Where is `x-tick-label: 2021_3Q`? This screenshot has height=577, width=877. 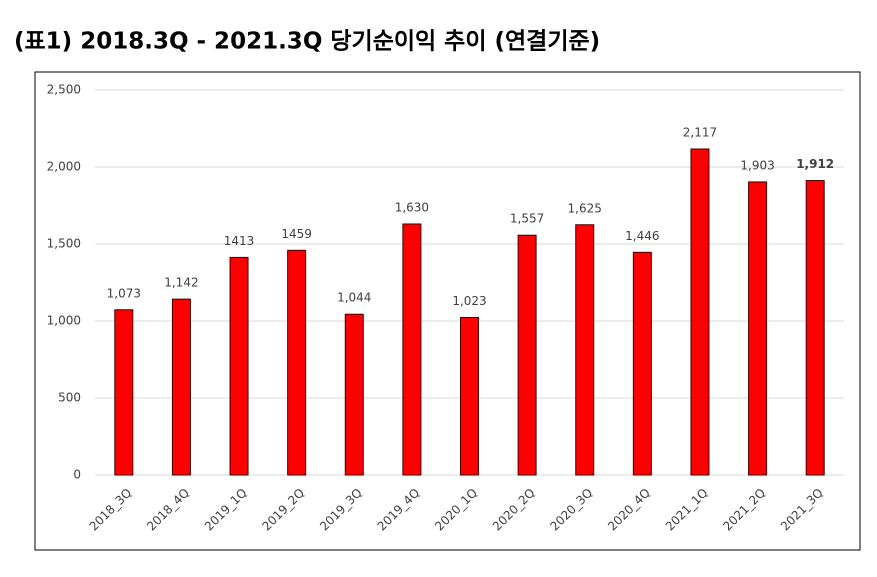 x-tick-label: 2021_3Q is located at coordinates (802, 510).